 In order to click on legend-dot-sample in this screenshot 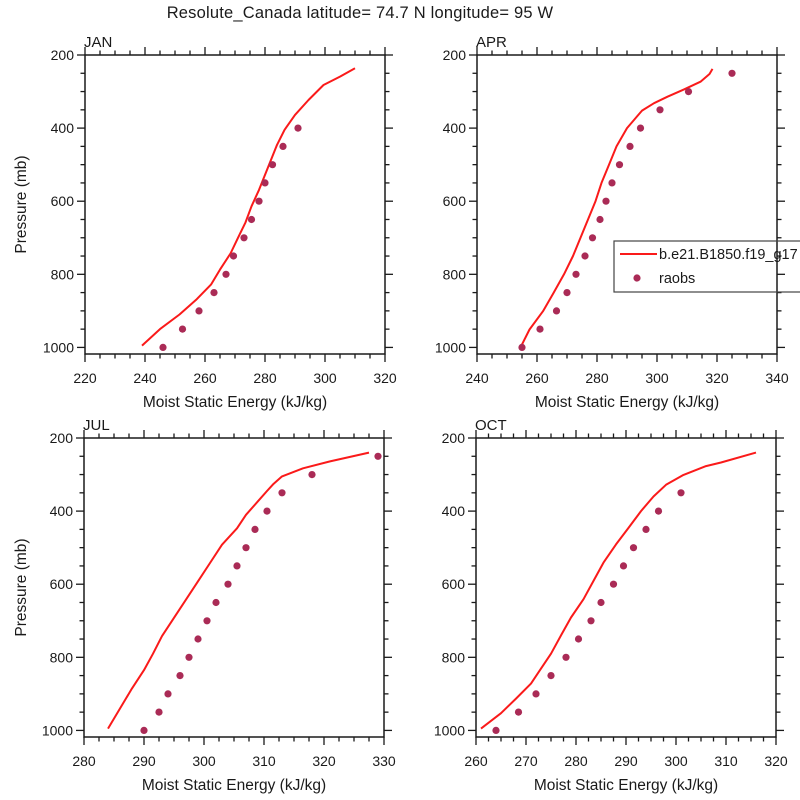, I will do `click(637, 278)`.